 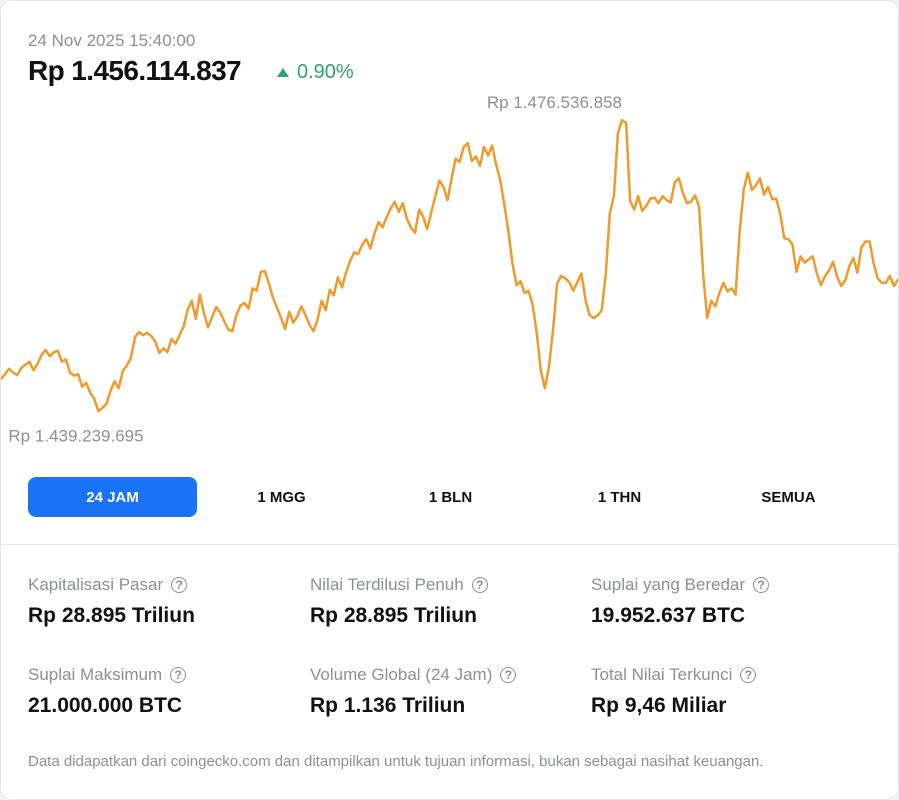 What do you see at coordinates (401, 674) in the screenshot?
I see `stat-label: Volume Global (24 Jam)` at bounding box center [401, 674].